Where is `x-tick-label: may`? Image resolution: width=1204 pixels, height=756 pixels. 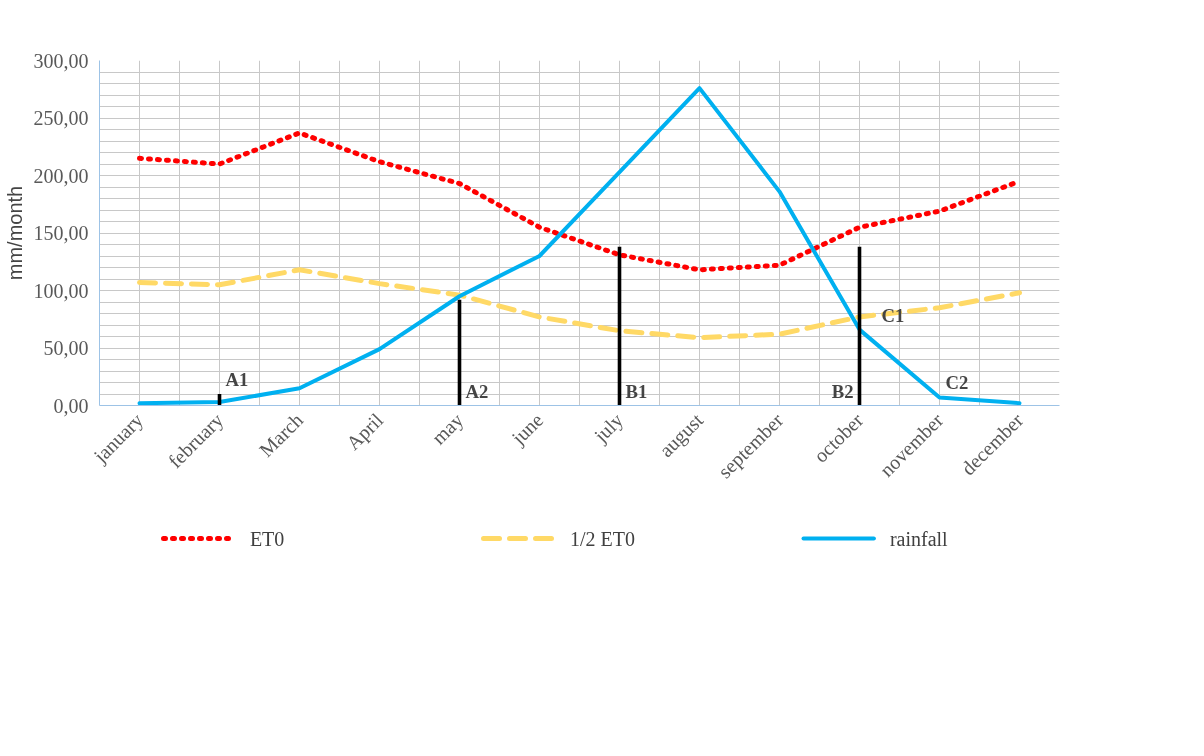 x-tick-label: may is located at coordinates (447, 429).